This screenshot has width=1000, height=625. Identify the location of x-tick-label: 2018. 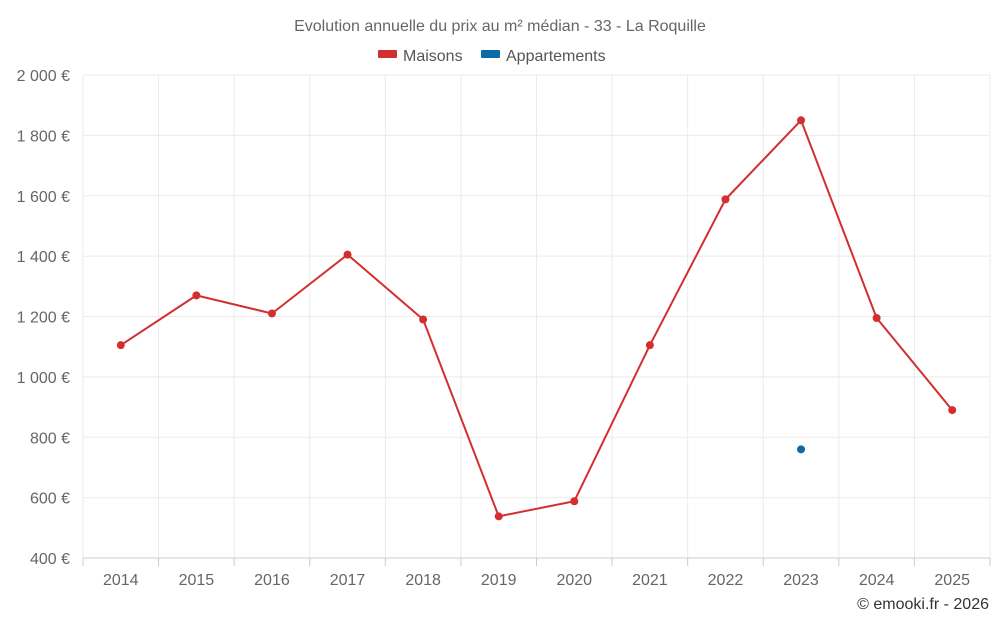
(423, 580).